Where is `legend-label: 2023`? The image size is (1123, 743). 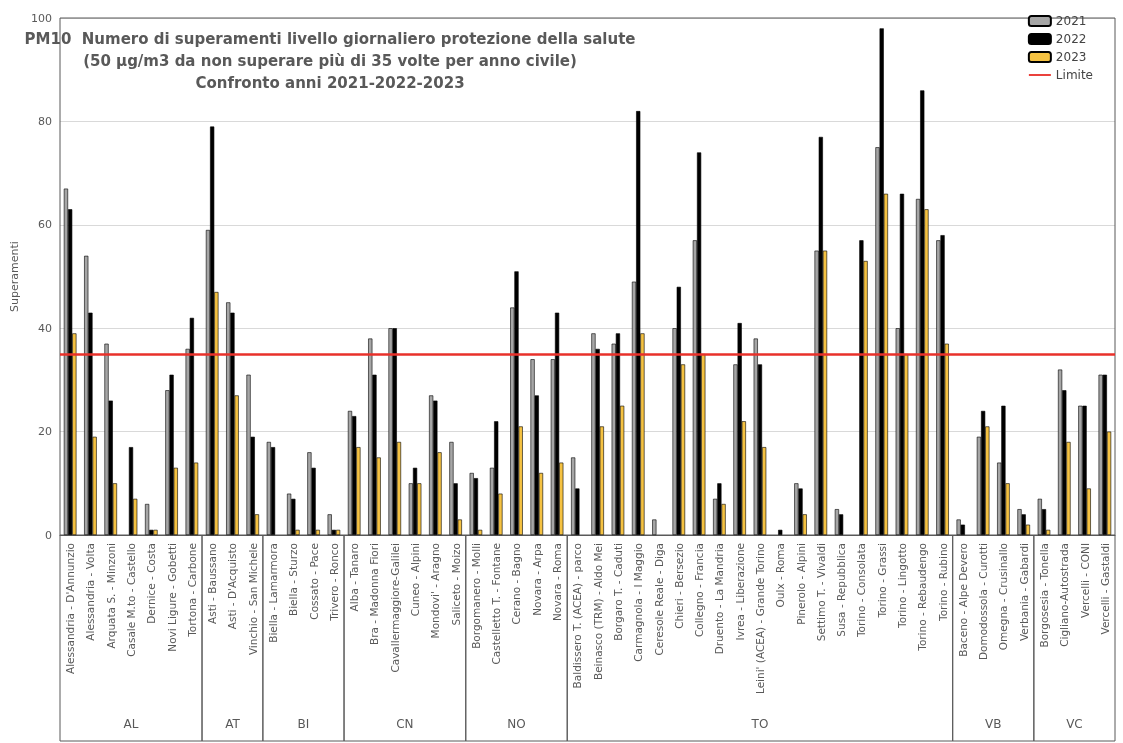 legend-label: 2023 is located at coordinates (1071, 57).